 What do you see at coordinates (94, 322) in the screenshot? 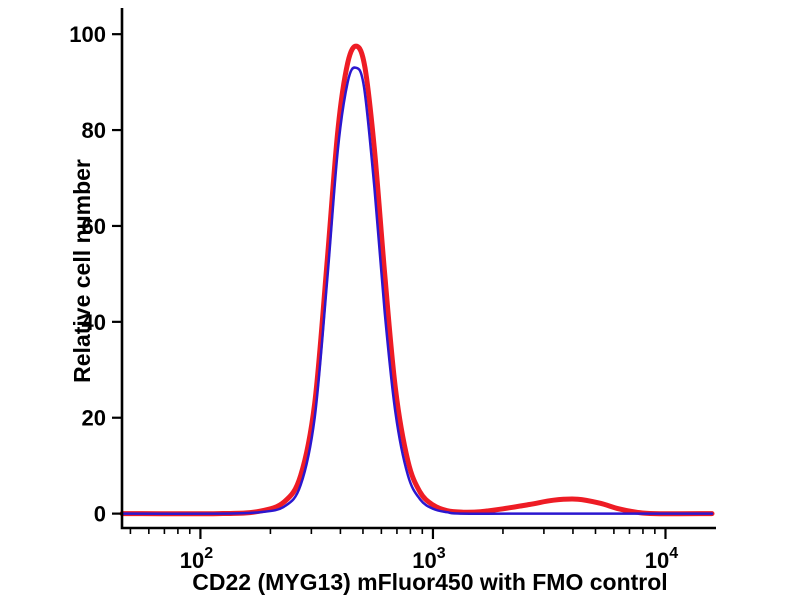
I see `y-tick-label: 40` at bounding box center [94, 322].